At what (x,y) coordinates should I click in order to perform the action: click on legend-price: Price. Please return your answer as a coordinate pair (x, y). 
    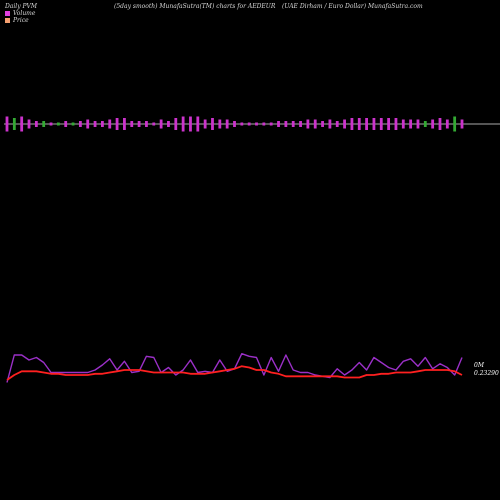
    Looking at the image, I should click on (17, 20).